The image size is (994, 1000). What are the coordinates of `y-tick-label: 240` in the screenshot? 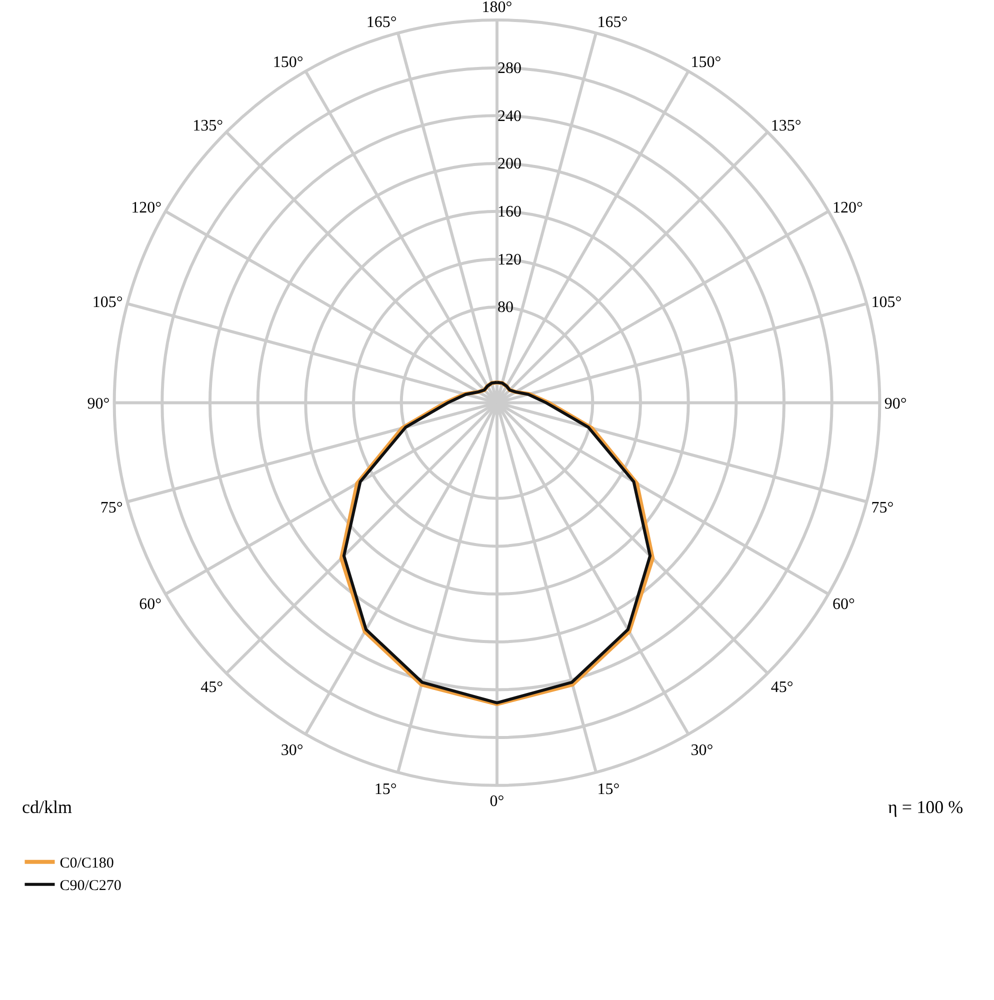 It's located at (510, 116).